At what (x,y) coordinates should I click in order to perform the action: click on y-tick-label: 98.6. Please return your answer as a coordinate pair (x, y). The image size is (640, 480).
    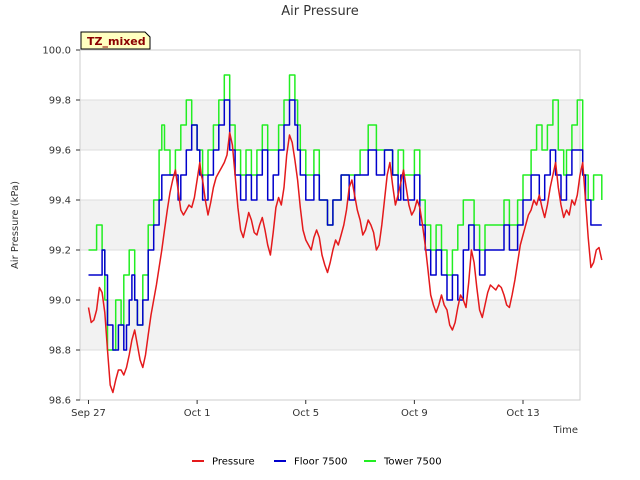
    Looking at the image, I should click on (60, 401).